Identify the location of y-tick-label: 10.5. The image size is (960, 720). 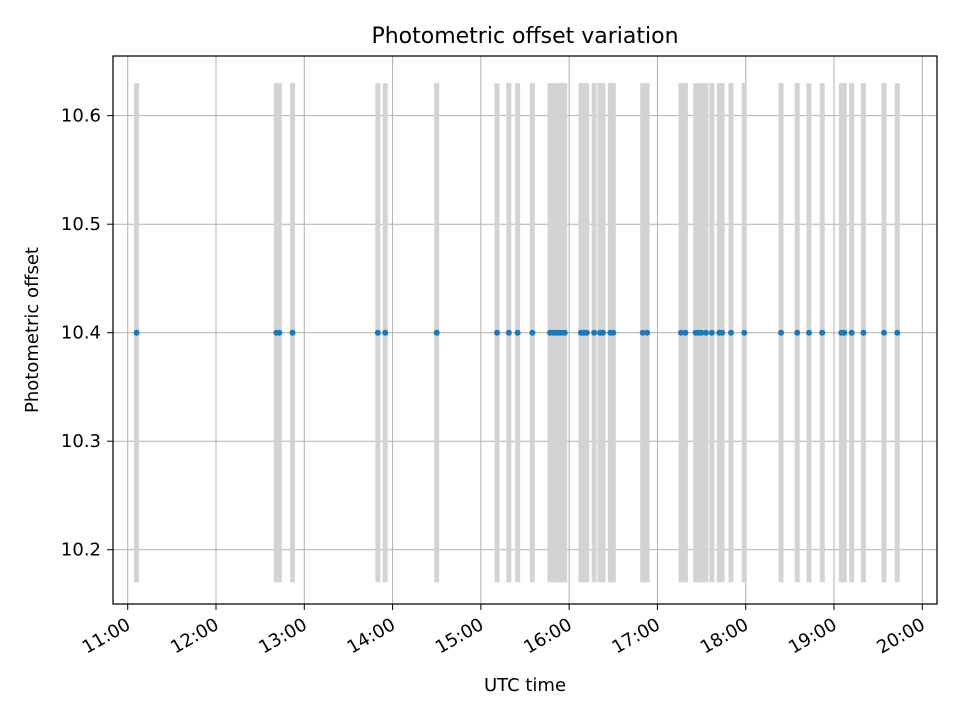
(81, 224).